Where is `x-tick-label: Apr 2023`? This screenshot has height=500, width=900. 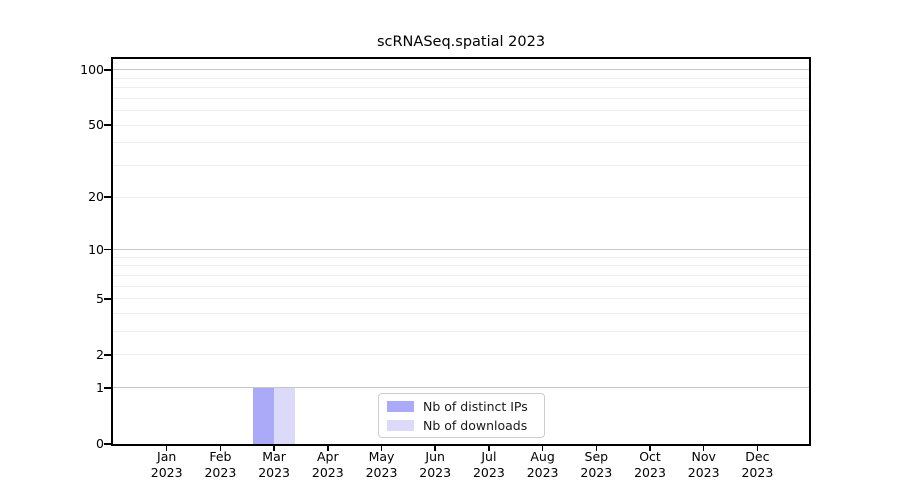
x-tick-label: Apr 2023 is located at coordinates (327, 464).